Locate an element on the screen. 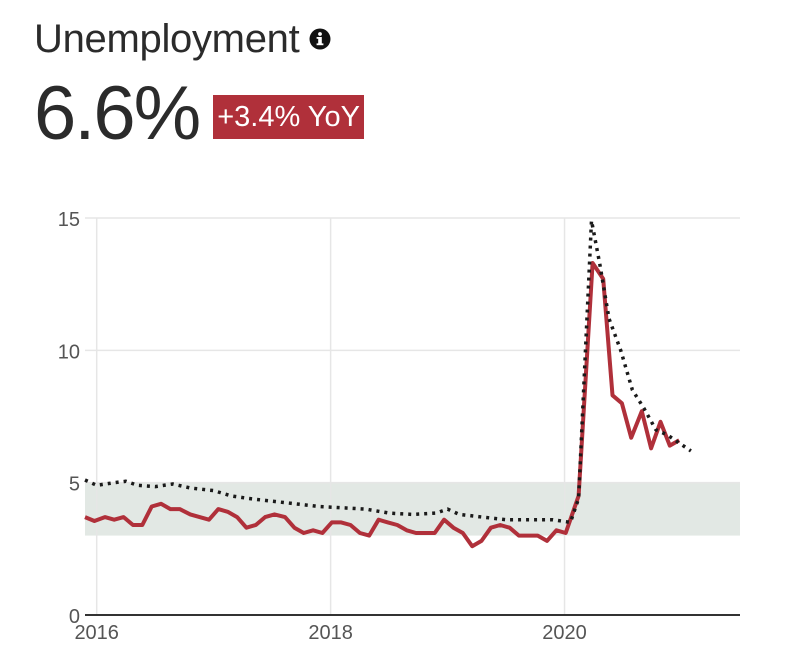  x-tick-label: 2020 is located at coordinates (564, 633).